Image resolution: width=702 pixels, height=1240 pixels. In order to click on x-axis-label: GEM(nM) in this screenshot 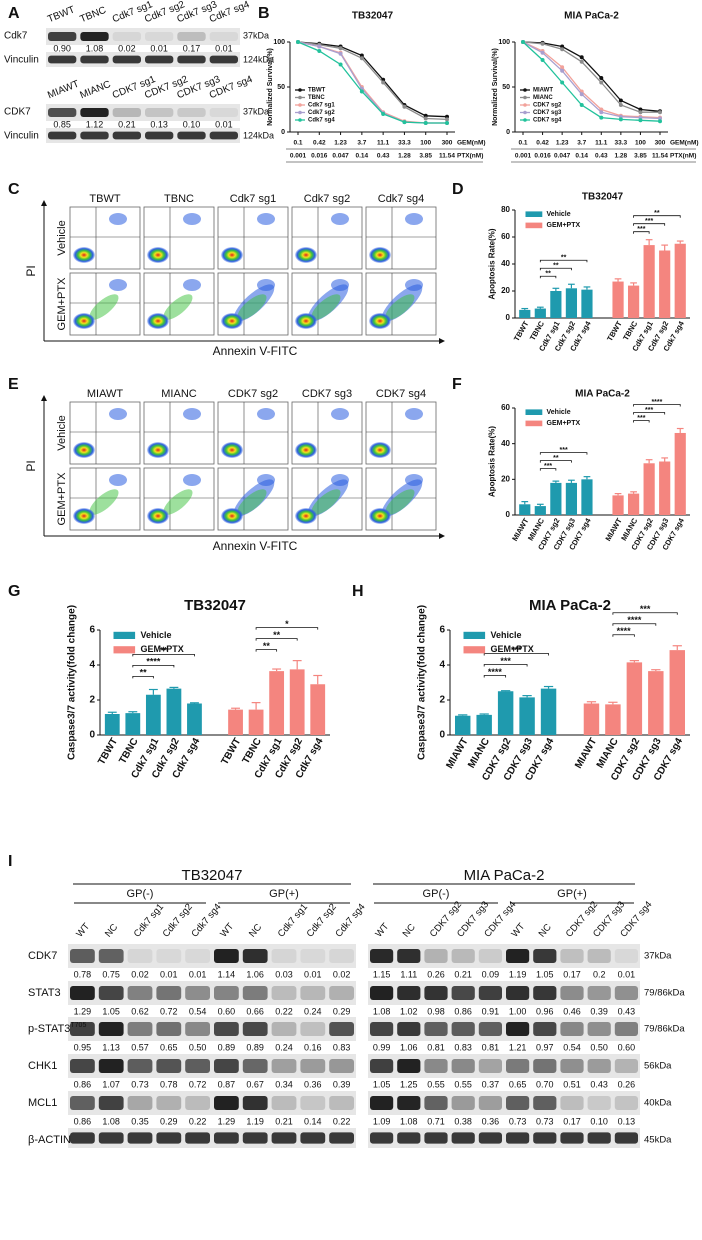, I will do `click(471, 143)`.